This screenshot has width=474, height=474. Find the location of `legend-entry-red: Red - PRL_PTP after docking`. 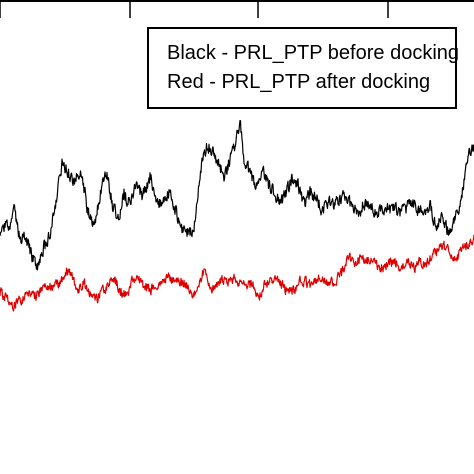

legend-entry-red: Red - PRL_PTP after docking is located at coordinates (299, 82).